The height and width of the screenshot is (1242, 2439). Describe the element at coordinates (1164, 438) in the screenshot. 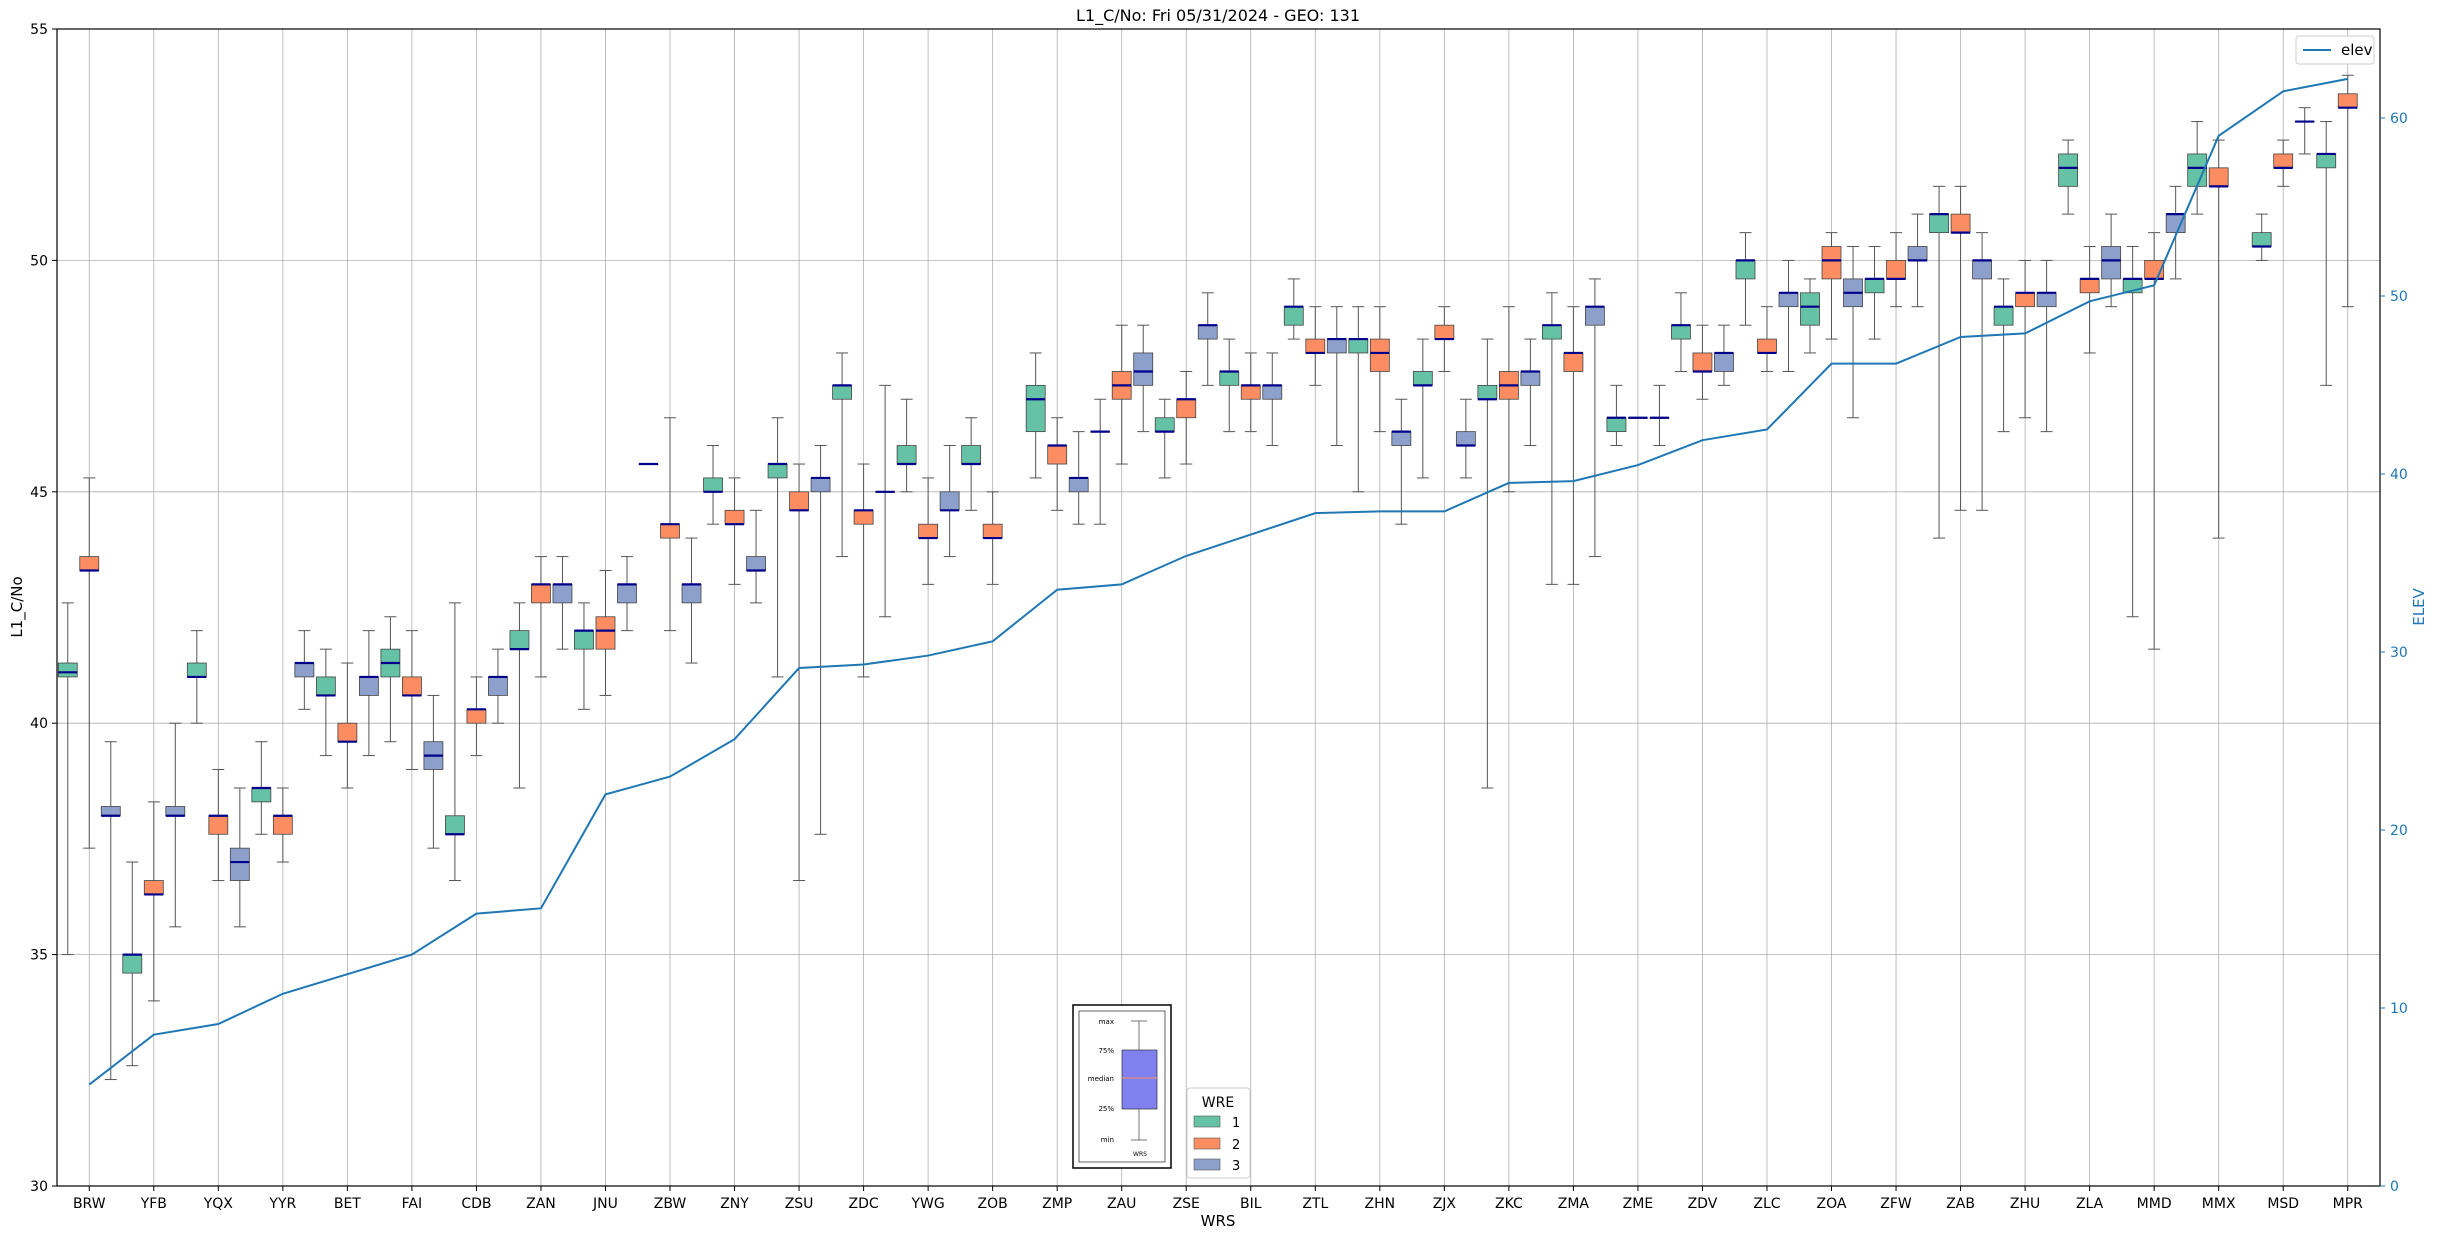

I see `box-zse-wre1` at that location.